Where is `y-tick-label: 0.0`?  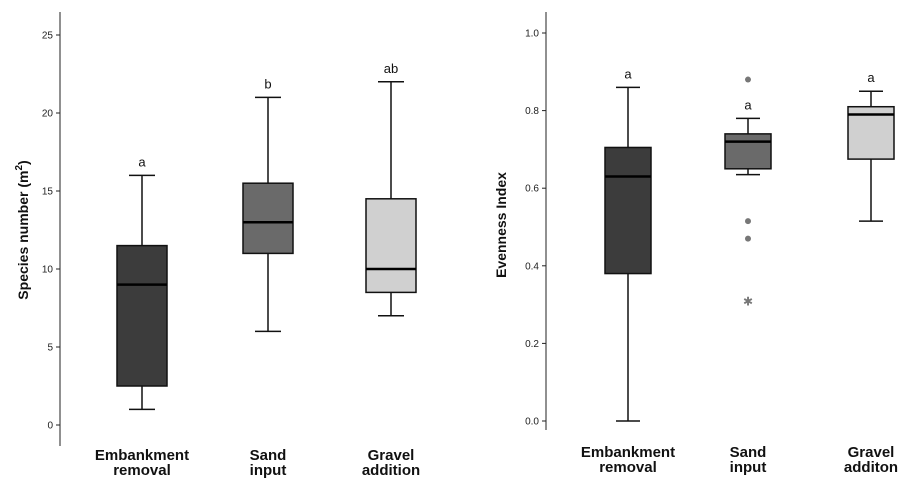
y-tick-label: 0.0 is located at coordinates (532, 422).